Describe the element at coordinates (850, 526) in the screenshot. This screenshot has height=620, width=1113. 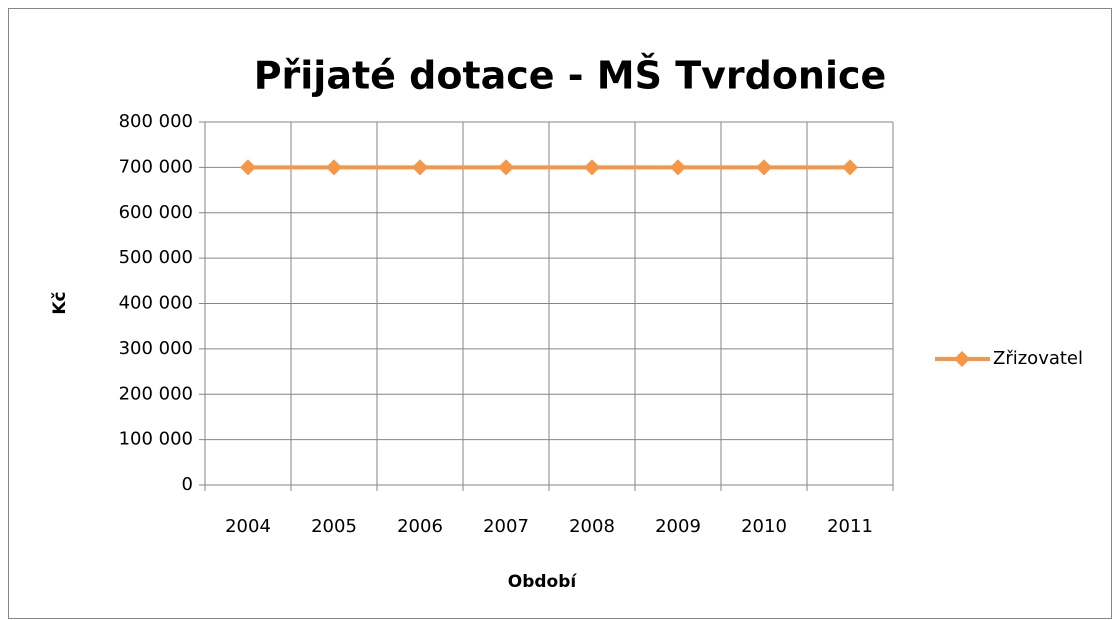
I see `x-tick-label: 2011` at that location.